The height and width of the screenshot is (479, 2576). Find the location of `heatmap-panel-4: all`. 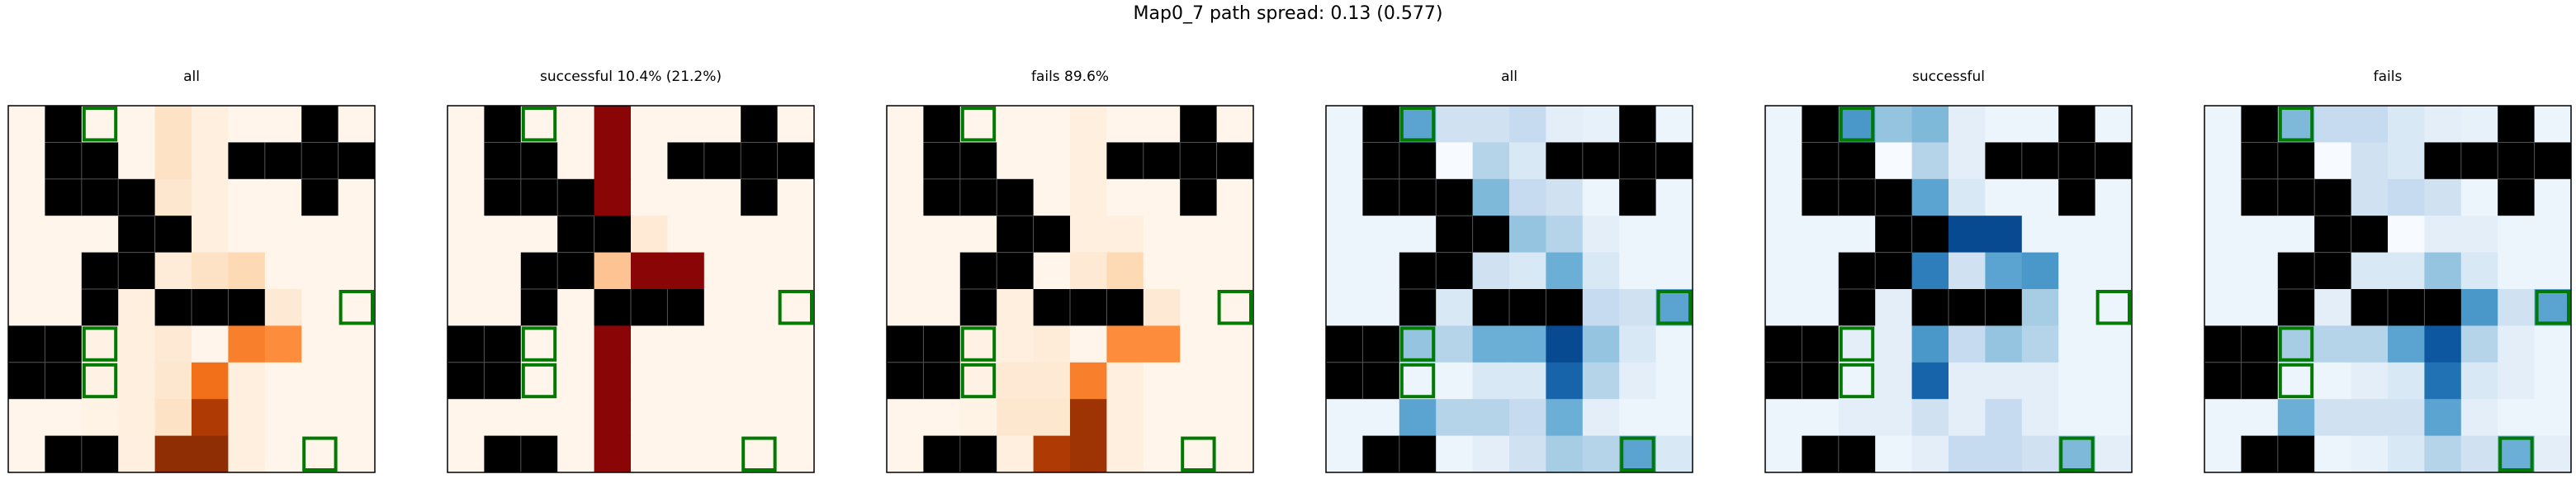

heatmap-panel-4: all is located at coordinates (1509, 271).